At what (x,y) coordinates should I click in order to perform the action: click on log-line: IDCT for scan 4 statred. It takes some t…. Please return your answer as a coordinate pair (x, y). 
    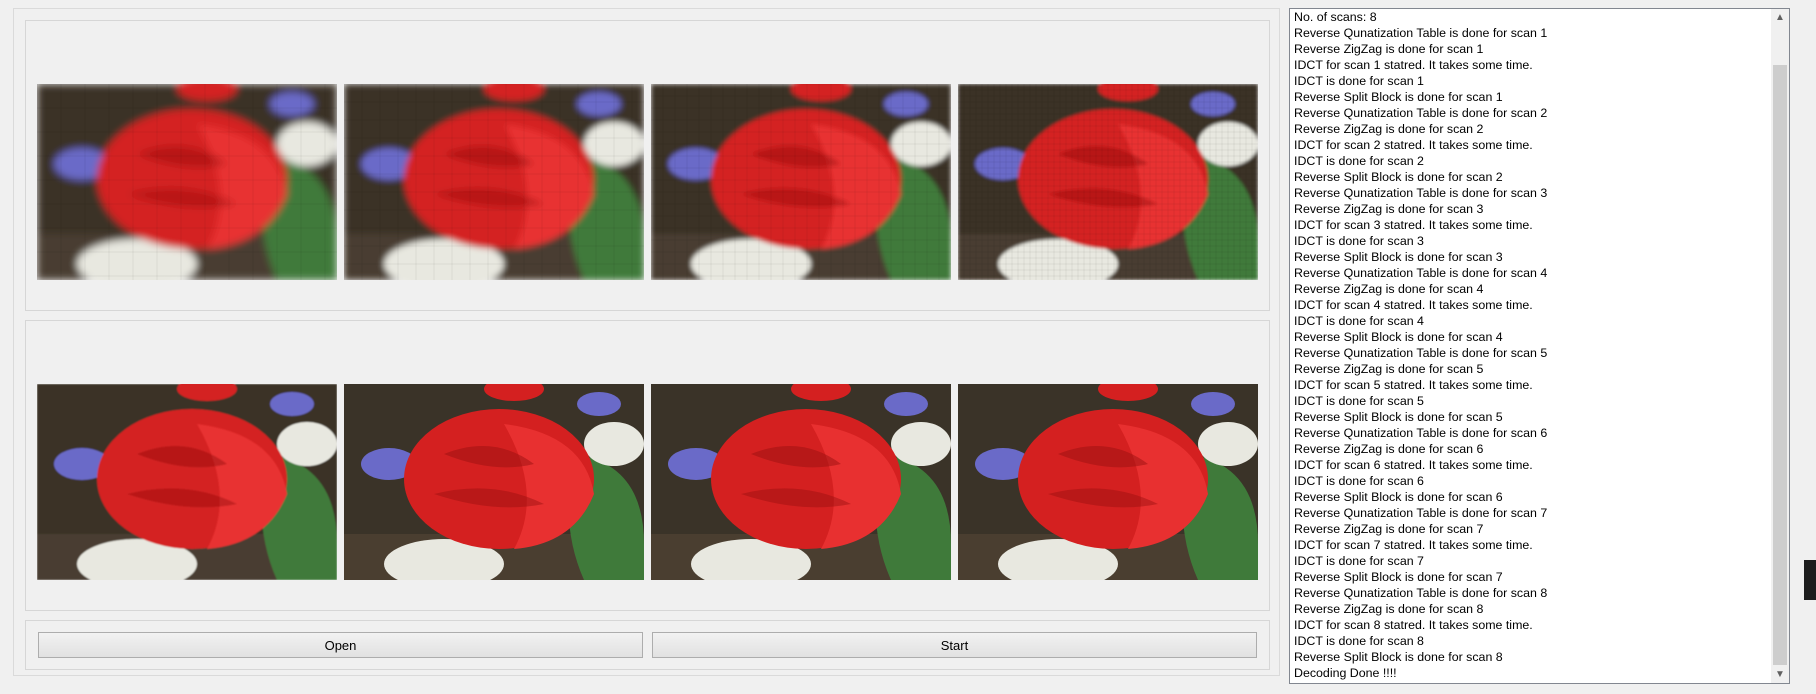
    Looking at the image, I should click on (1413, 305).